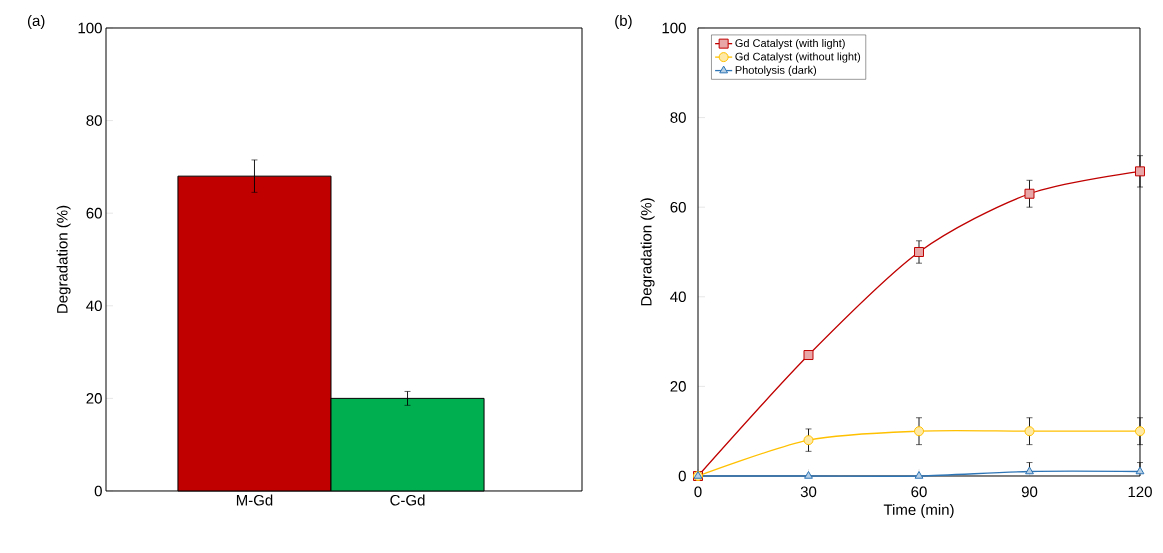 This screenshot has width=1163, height=553. I want to click on x-tick-label: 0, so click(698, 492).